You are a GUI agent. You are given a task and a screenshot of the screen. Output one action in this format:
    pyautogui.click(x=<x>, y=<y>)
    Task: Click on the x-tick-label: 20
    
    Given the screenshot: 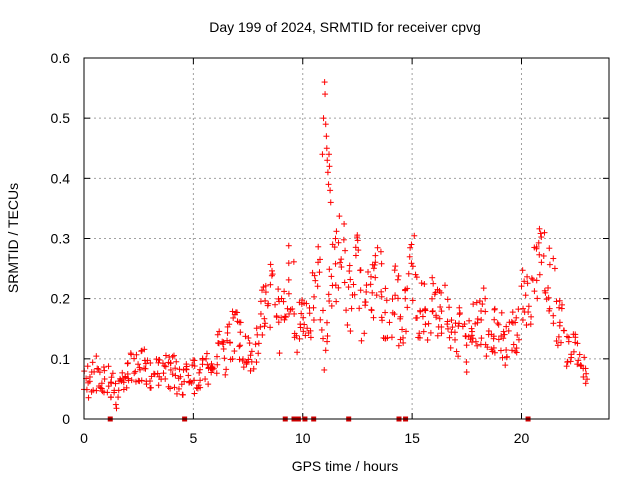 What is the action you would take?
    pyautogui.click(x=522, y=438)
    